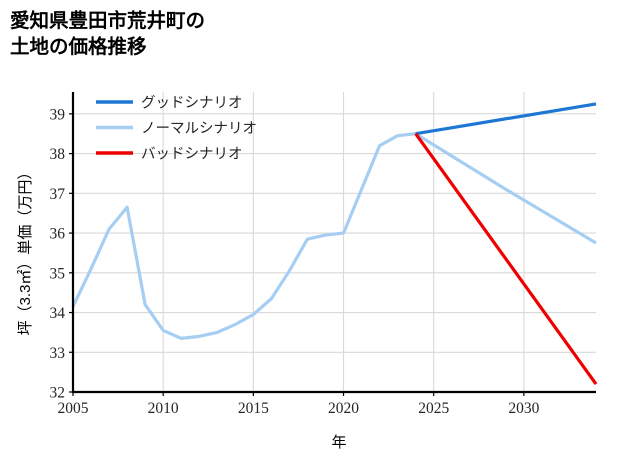  What do you see at coordinates (433, 408) in the screenshot?
I see `x-tick-label: 2025` at bounding box center [433, 408].